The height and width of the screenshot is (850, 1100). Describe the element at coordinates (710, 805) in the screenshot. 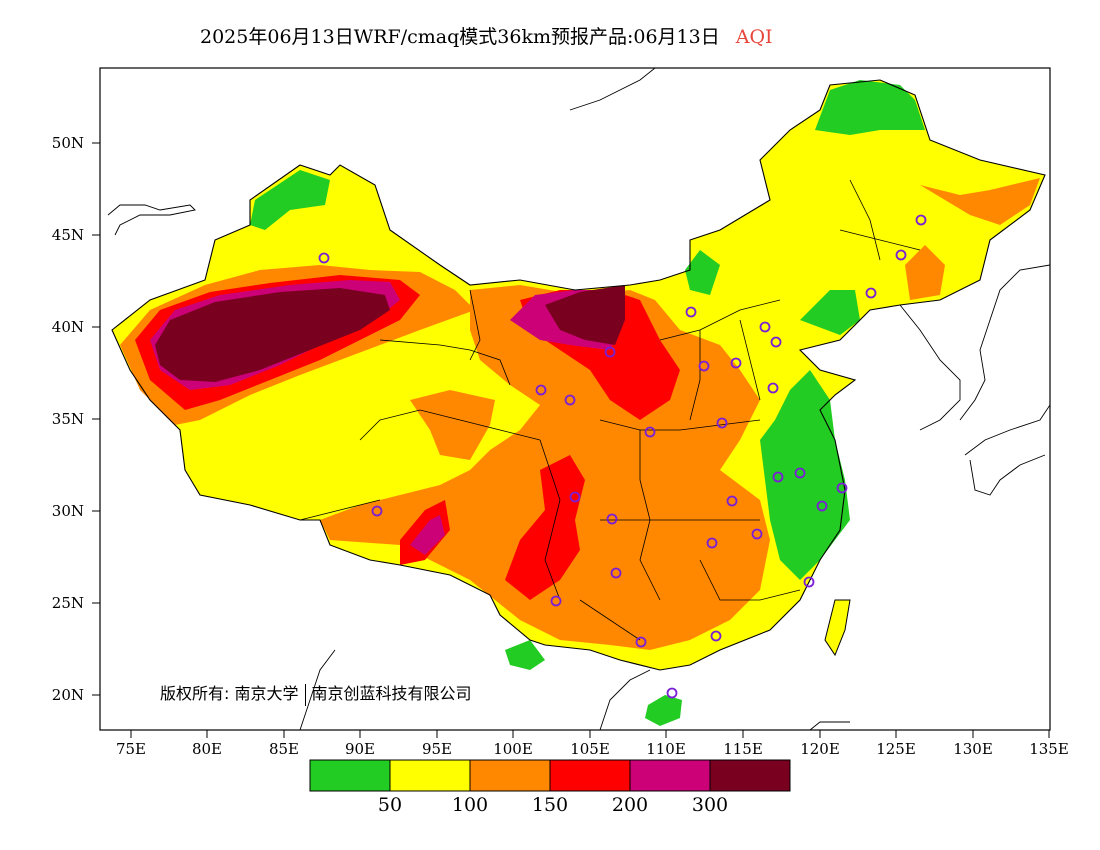

I see `colorbar-label: 300` at that location.